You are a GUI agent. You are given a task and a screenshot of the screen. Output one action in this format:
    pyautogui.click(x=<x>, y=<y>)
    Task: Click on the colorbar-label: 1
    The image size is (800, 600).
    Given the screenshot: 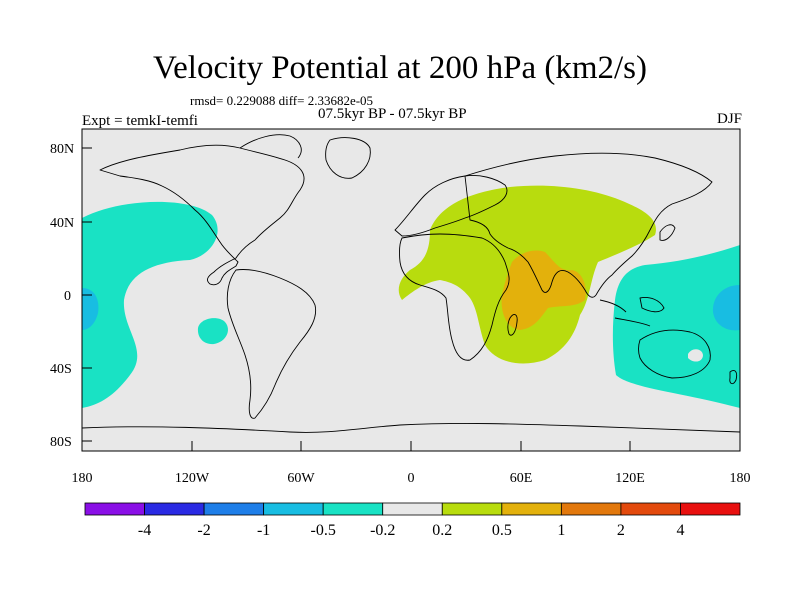 What is the action you would take?
    pyautogui.click(x=561, y=530)
    